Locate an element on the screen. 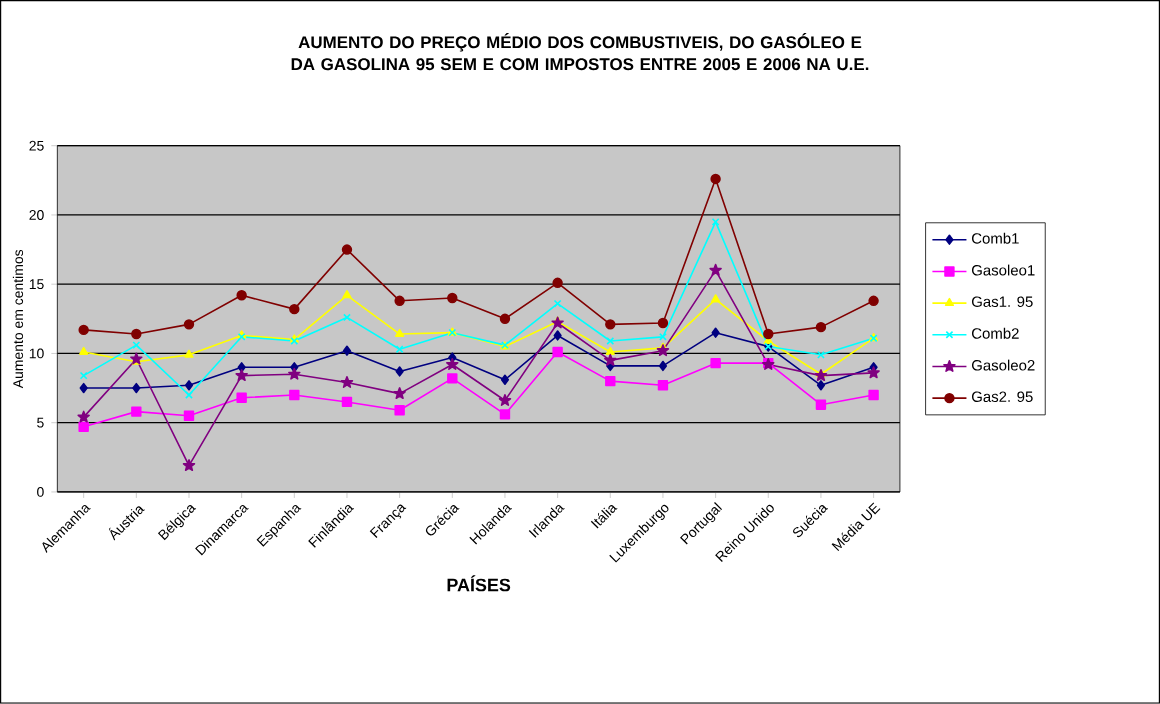  chart-title: AUMENTO DO PREÇO MÉDIO DOS COMBUSTIVEIS, DO GASÓLEO E DA GASOLINA 95 SEM E COM IMPOSTOS ENTRE 2005 E 2006 NA U.E. is located at coordinates (580, 52).